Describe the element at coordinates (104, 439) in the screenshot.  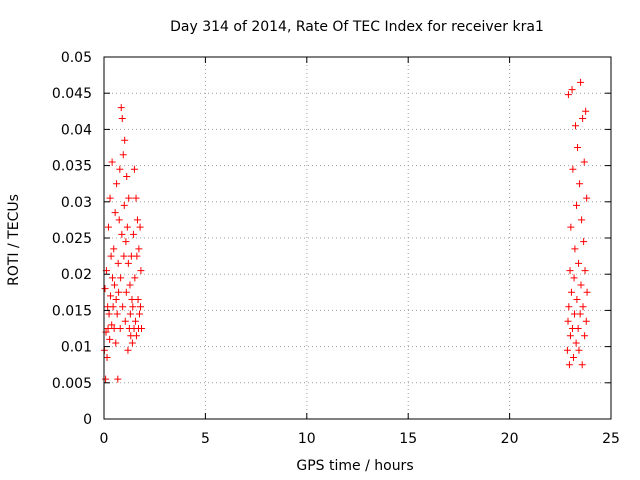
I see `x-tick-label: 0` at that location.